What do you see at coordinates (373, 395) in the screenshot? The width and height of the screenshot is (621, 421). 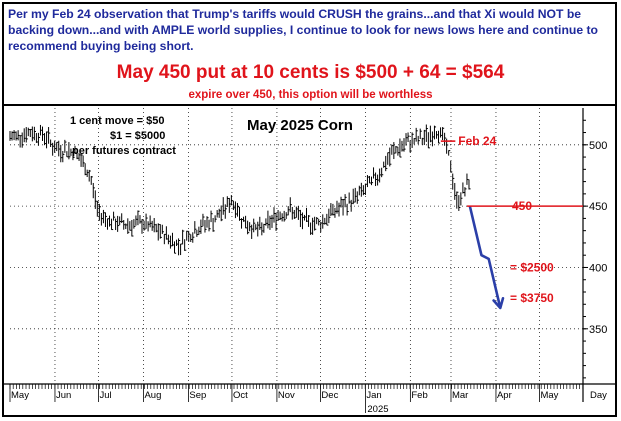 I see `x-tick-label: Jan` at bounding box center [373, 395].